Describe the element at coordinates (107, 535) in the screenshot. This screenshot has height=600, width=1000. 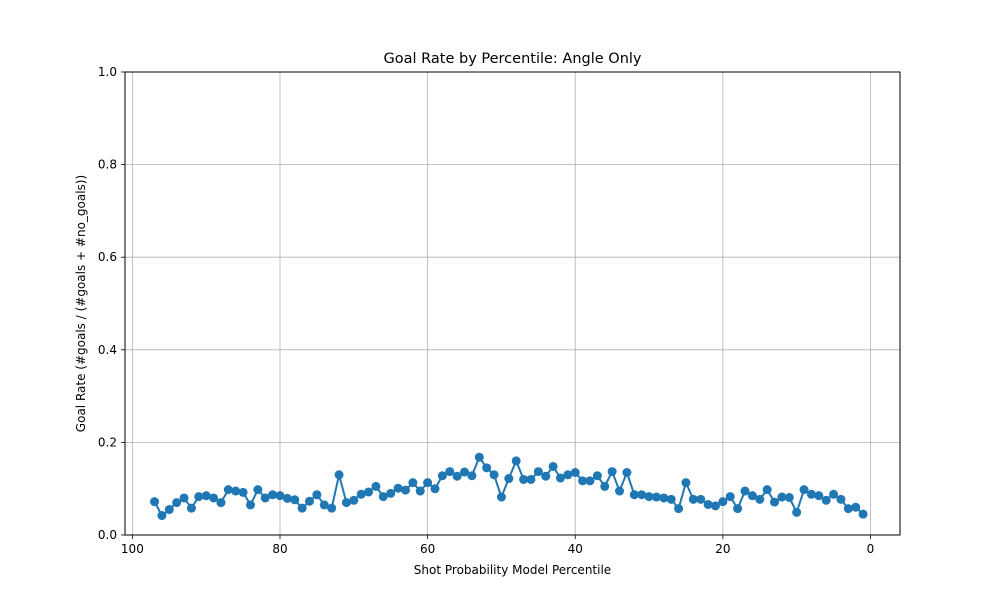
I see `y-tick-label: 0.0` at that location.